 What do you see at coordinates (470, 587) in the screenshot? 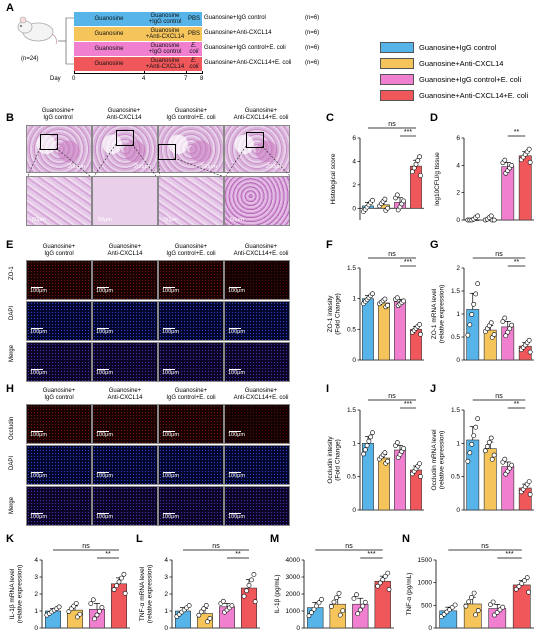
I see `chart-n: 0 500 1000 1500 TNF-α (pg/mL) ns ***` at bounding box center [470, 587].